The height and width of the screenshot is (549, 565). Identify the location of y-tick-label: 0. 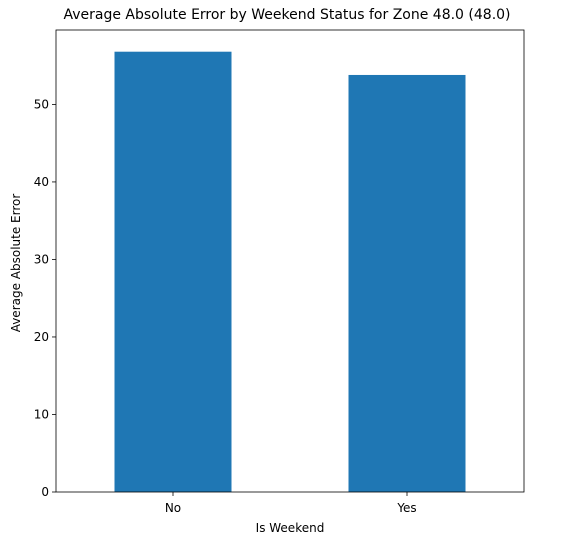
(45, 492).